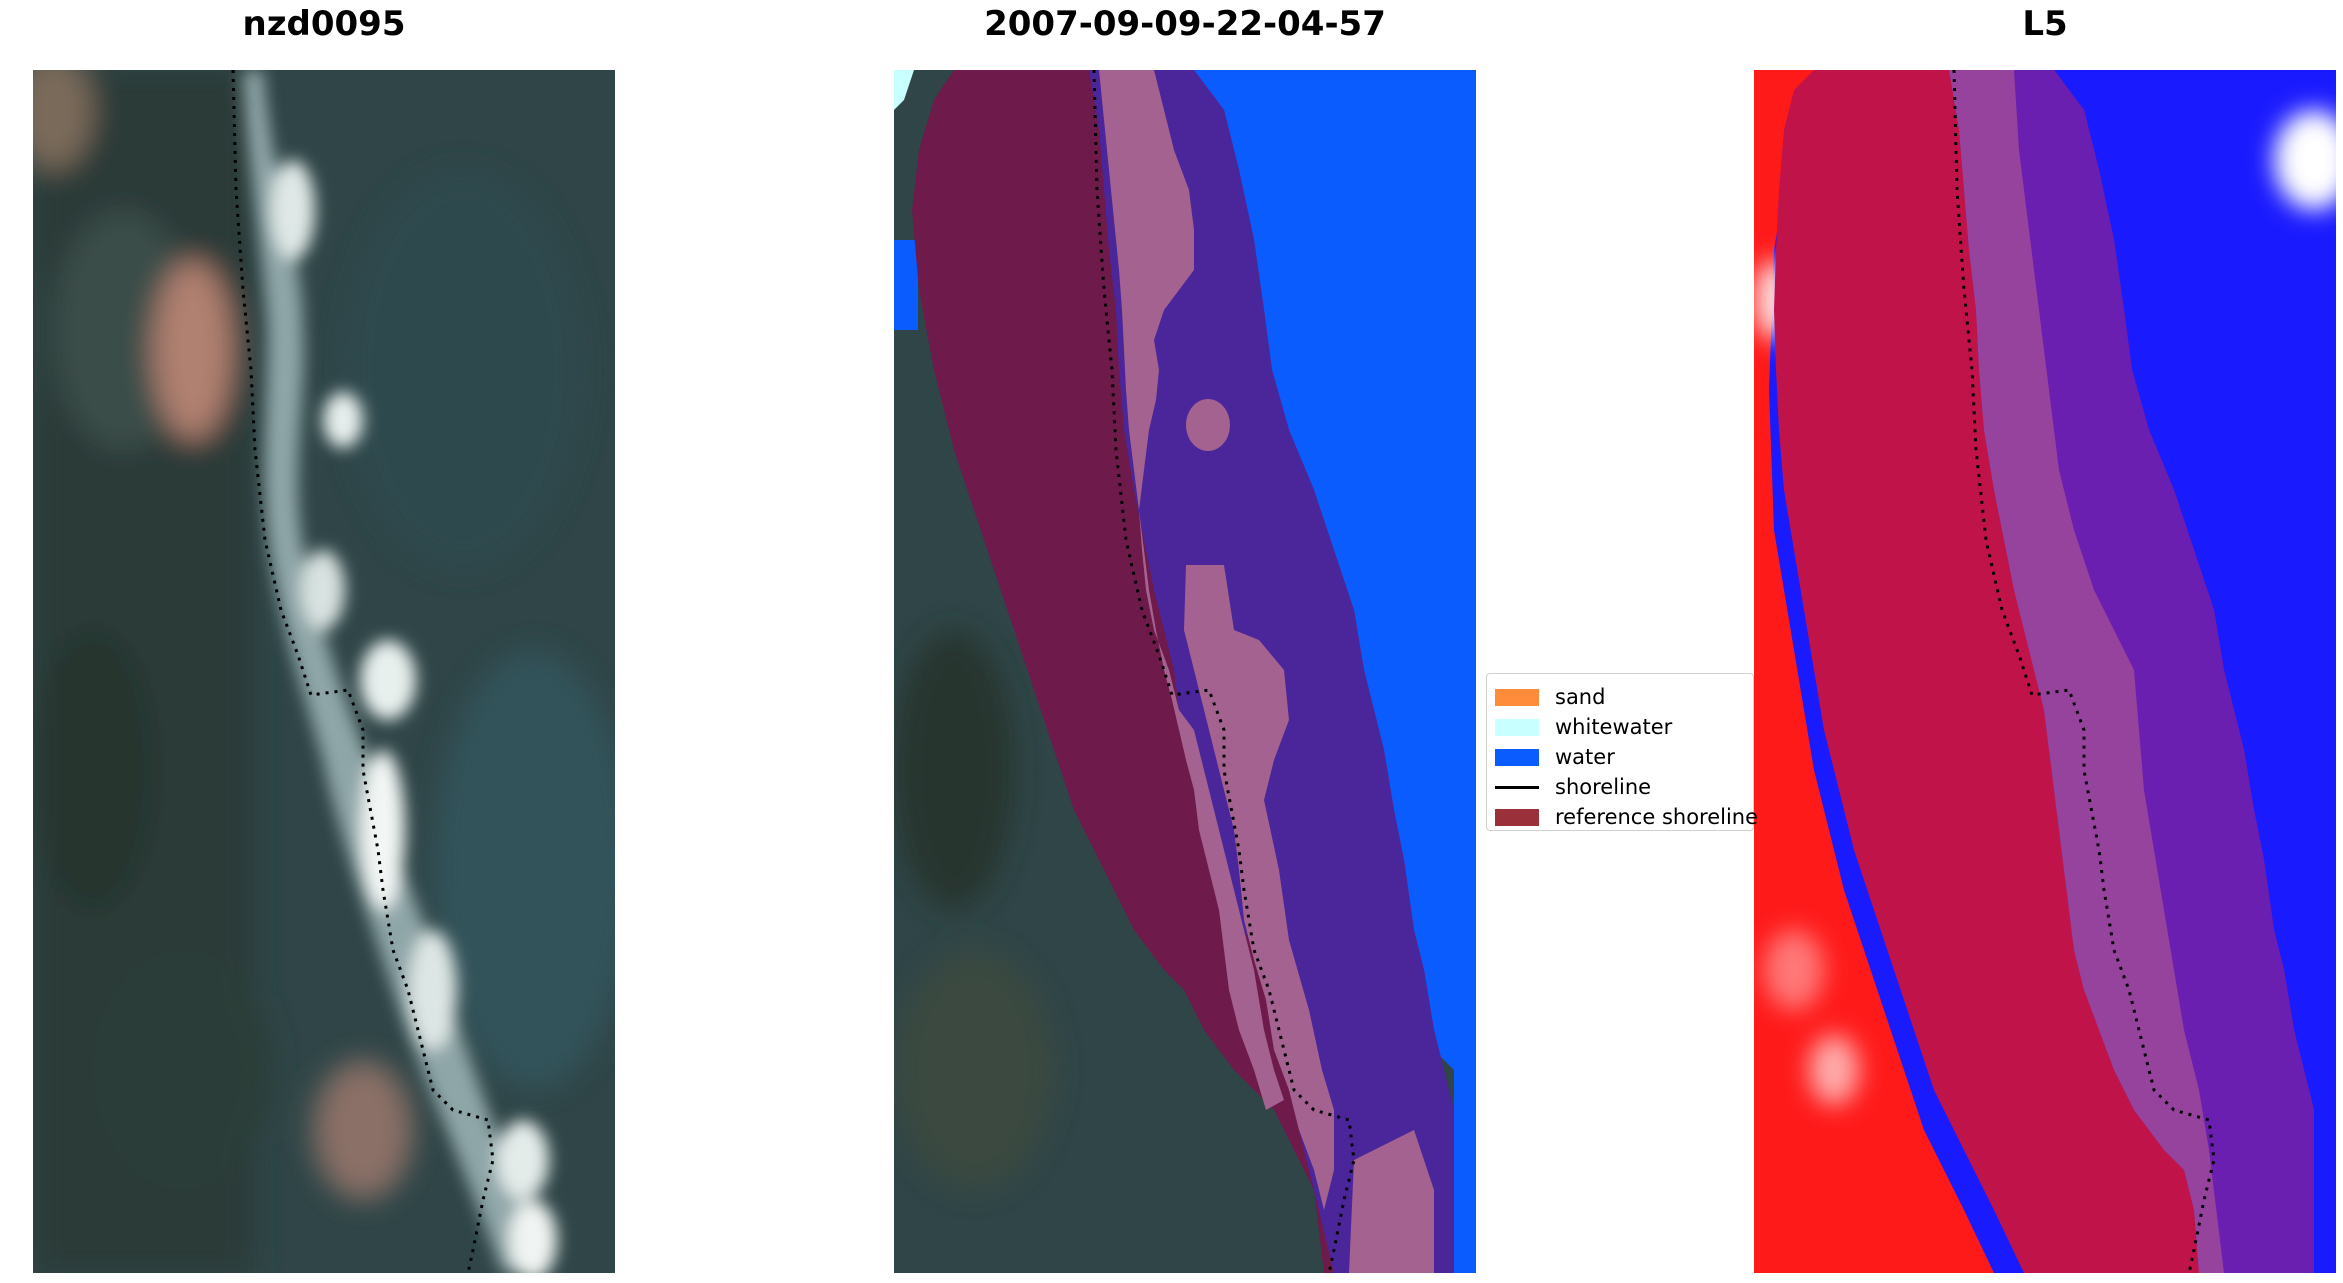 This screenshot has width=2343, height=1283. I want to click on panel-title-index: L5, so click(2045, 24).